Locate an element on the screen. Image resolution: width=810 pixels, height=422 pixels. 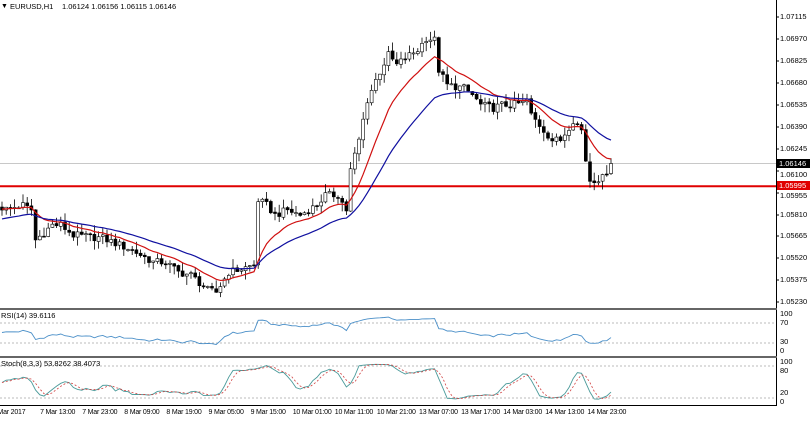
current-price-tag: 1.06146 is located at coordinates (793, 163).